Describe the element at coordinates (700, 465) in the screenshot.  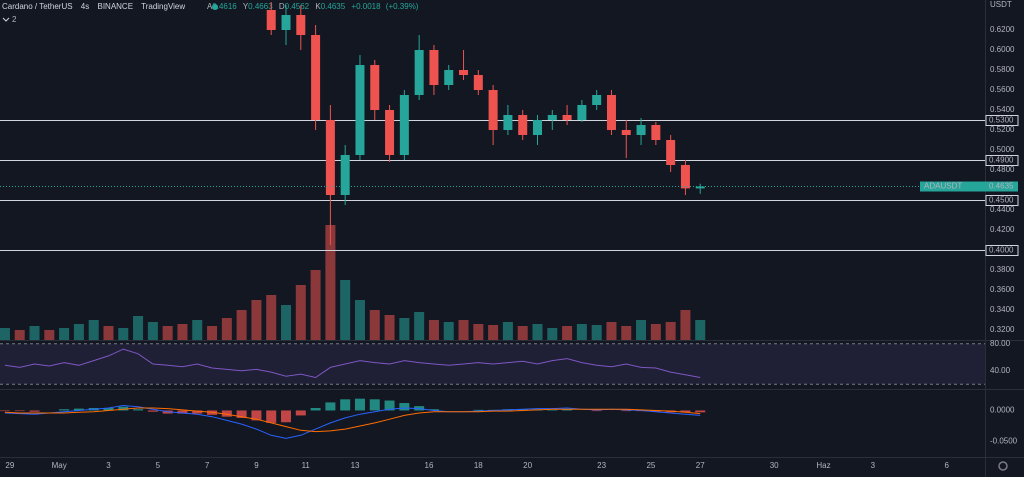
I see `x-tick-label: 27` at that location.